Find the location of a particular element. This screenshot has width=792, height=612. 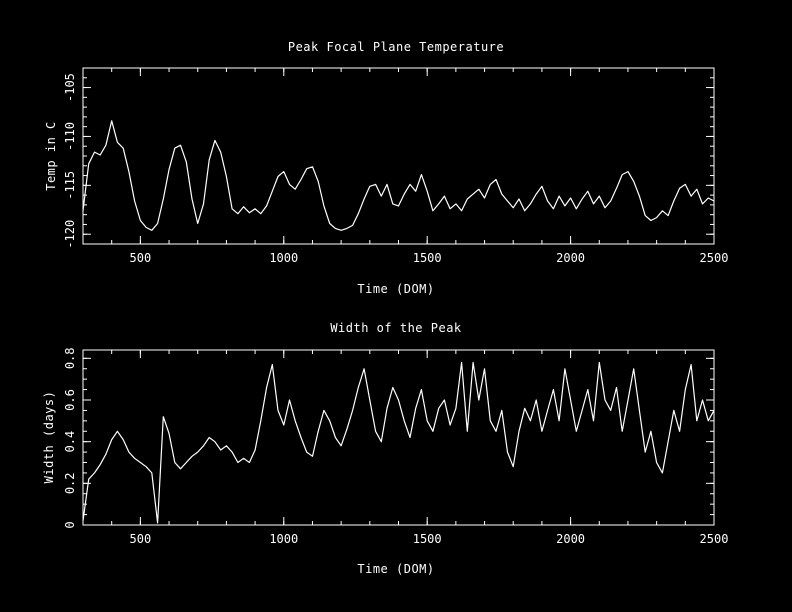

ytick-label: 0.6 is located at coordinates (70, 400).